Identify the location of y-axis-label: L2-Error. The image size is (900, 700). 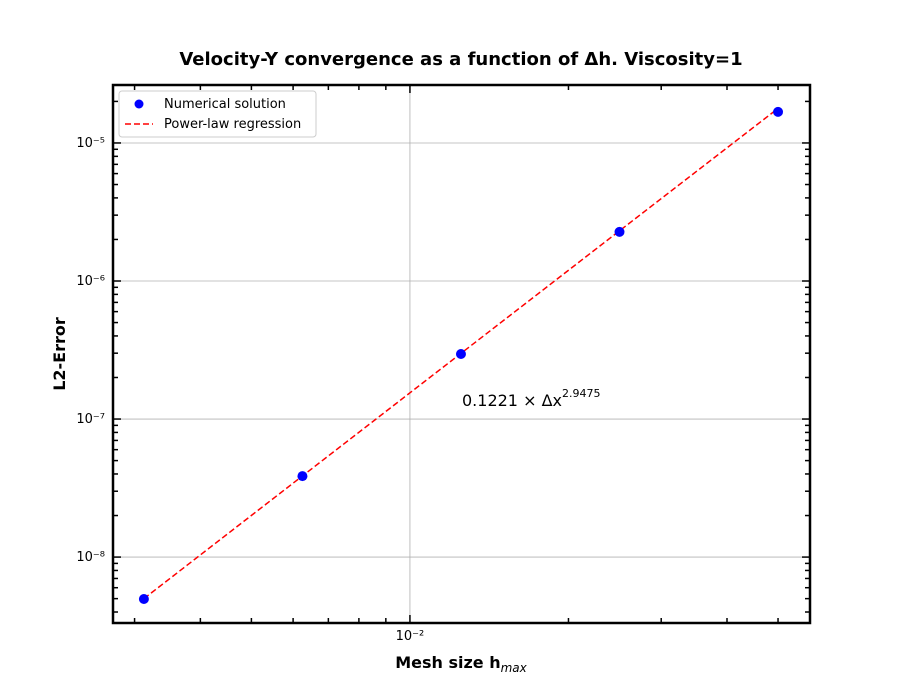
(59, 354).